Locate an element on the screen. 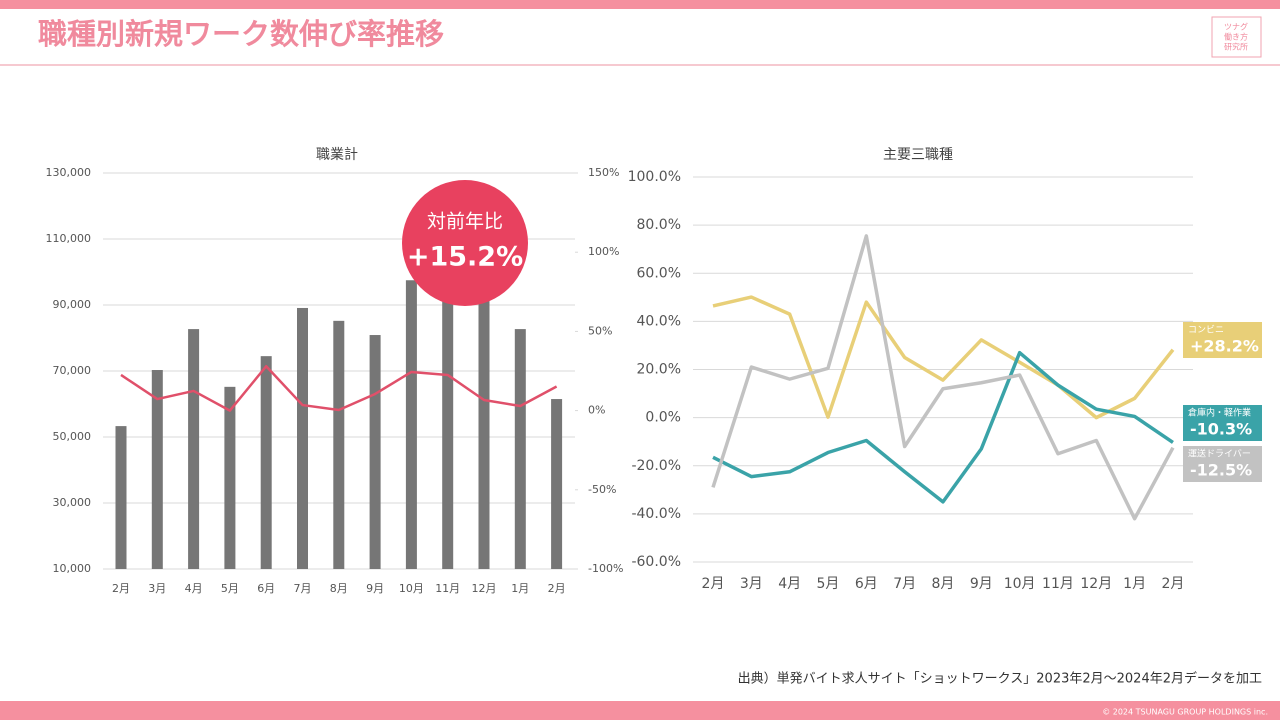  y2-tick-label: -50% is located at coordinates (602, 489).